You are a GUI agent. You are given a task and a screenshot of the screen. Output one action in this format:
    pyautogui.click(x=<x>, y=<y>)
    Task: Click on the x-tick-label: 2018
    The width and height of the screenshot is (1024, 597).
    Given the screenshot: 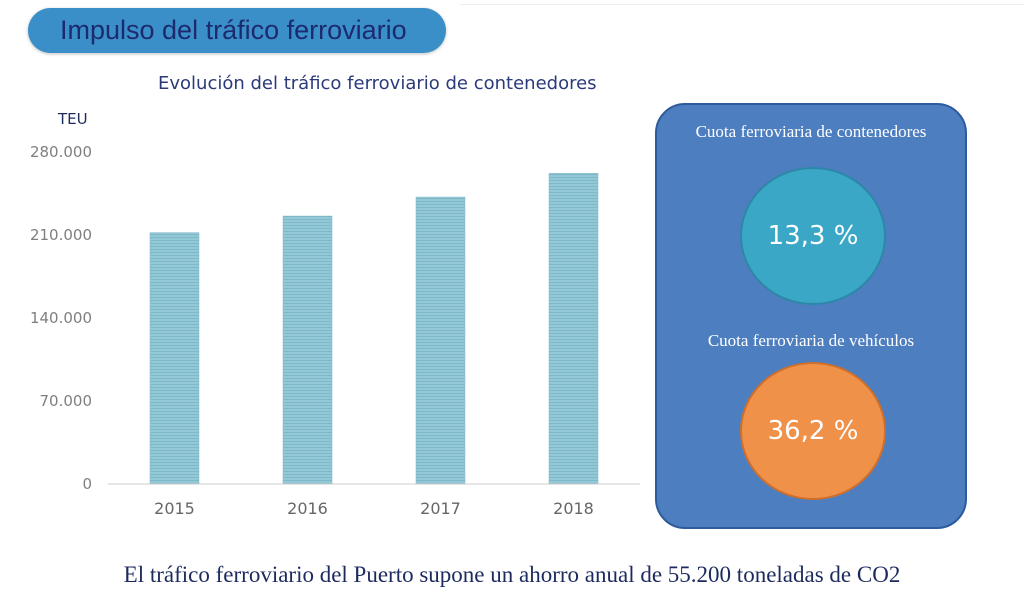 What is the action you would take?
    pyautogui.click(x=573, y=508)
    